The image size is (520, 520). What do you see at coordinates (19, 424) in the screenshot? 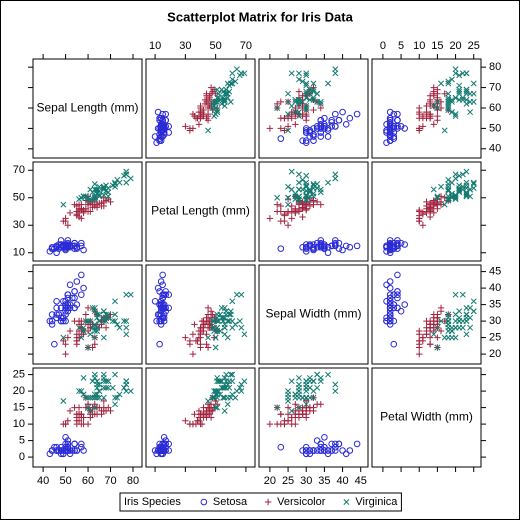
I see `y-tick-label: 10` at bounding box center [19, 424].